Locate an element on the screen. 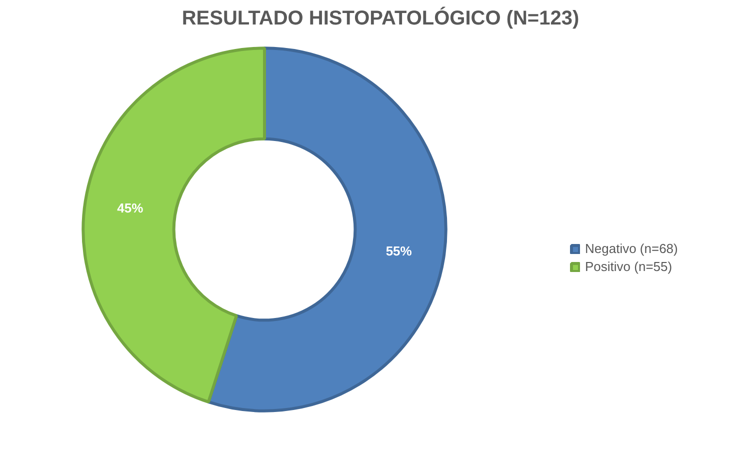 This screenshot has height=466, width=751. chart-title: RESULTADO HISTOPATOLÓGICO (N=123) is located at coordinates (381, 18).